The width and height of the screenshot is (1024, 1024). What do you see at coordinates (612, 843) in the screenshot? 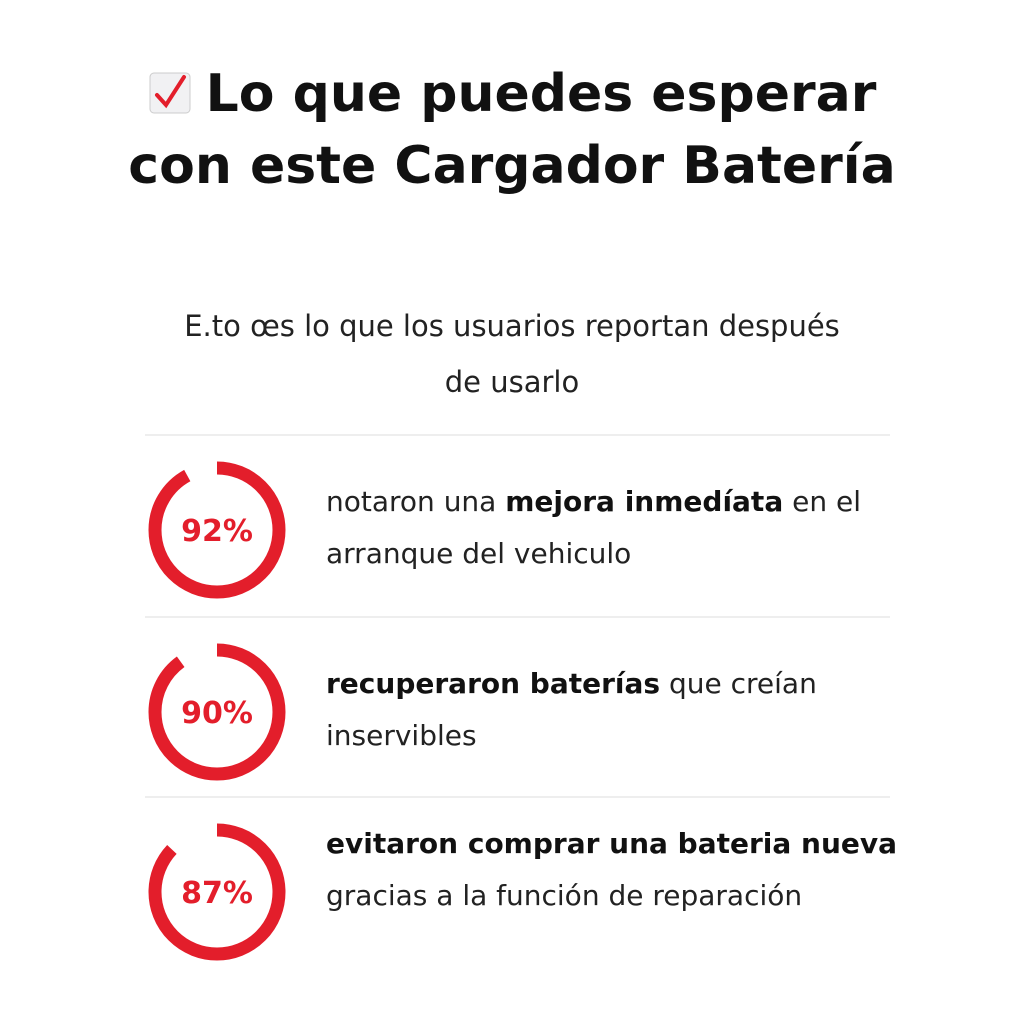
I see `bold-text: evitaron comprar una bateria nueva` at bounding box center [612, 843].